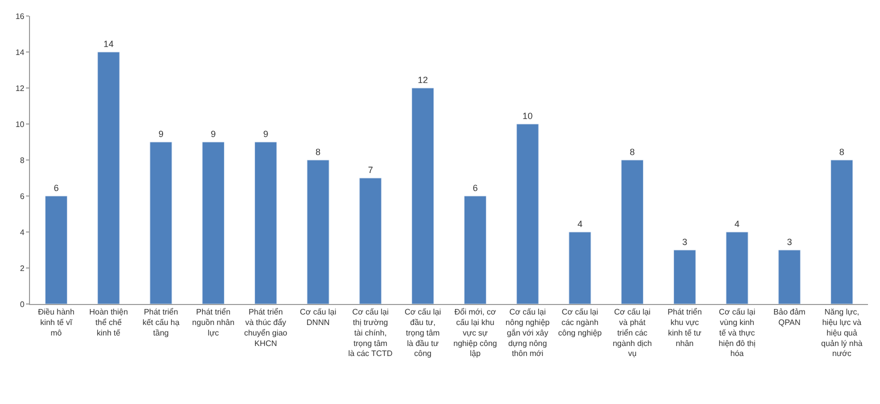 The height and width of the screenshot is (404, 880). Describe the element at coordinates (318, 317) in the screenshot. I see `x-tick-label: Cơ cấu lại DNNN` at that location.